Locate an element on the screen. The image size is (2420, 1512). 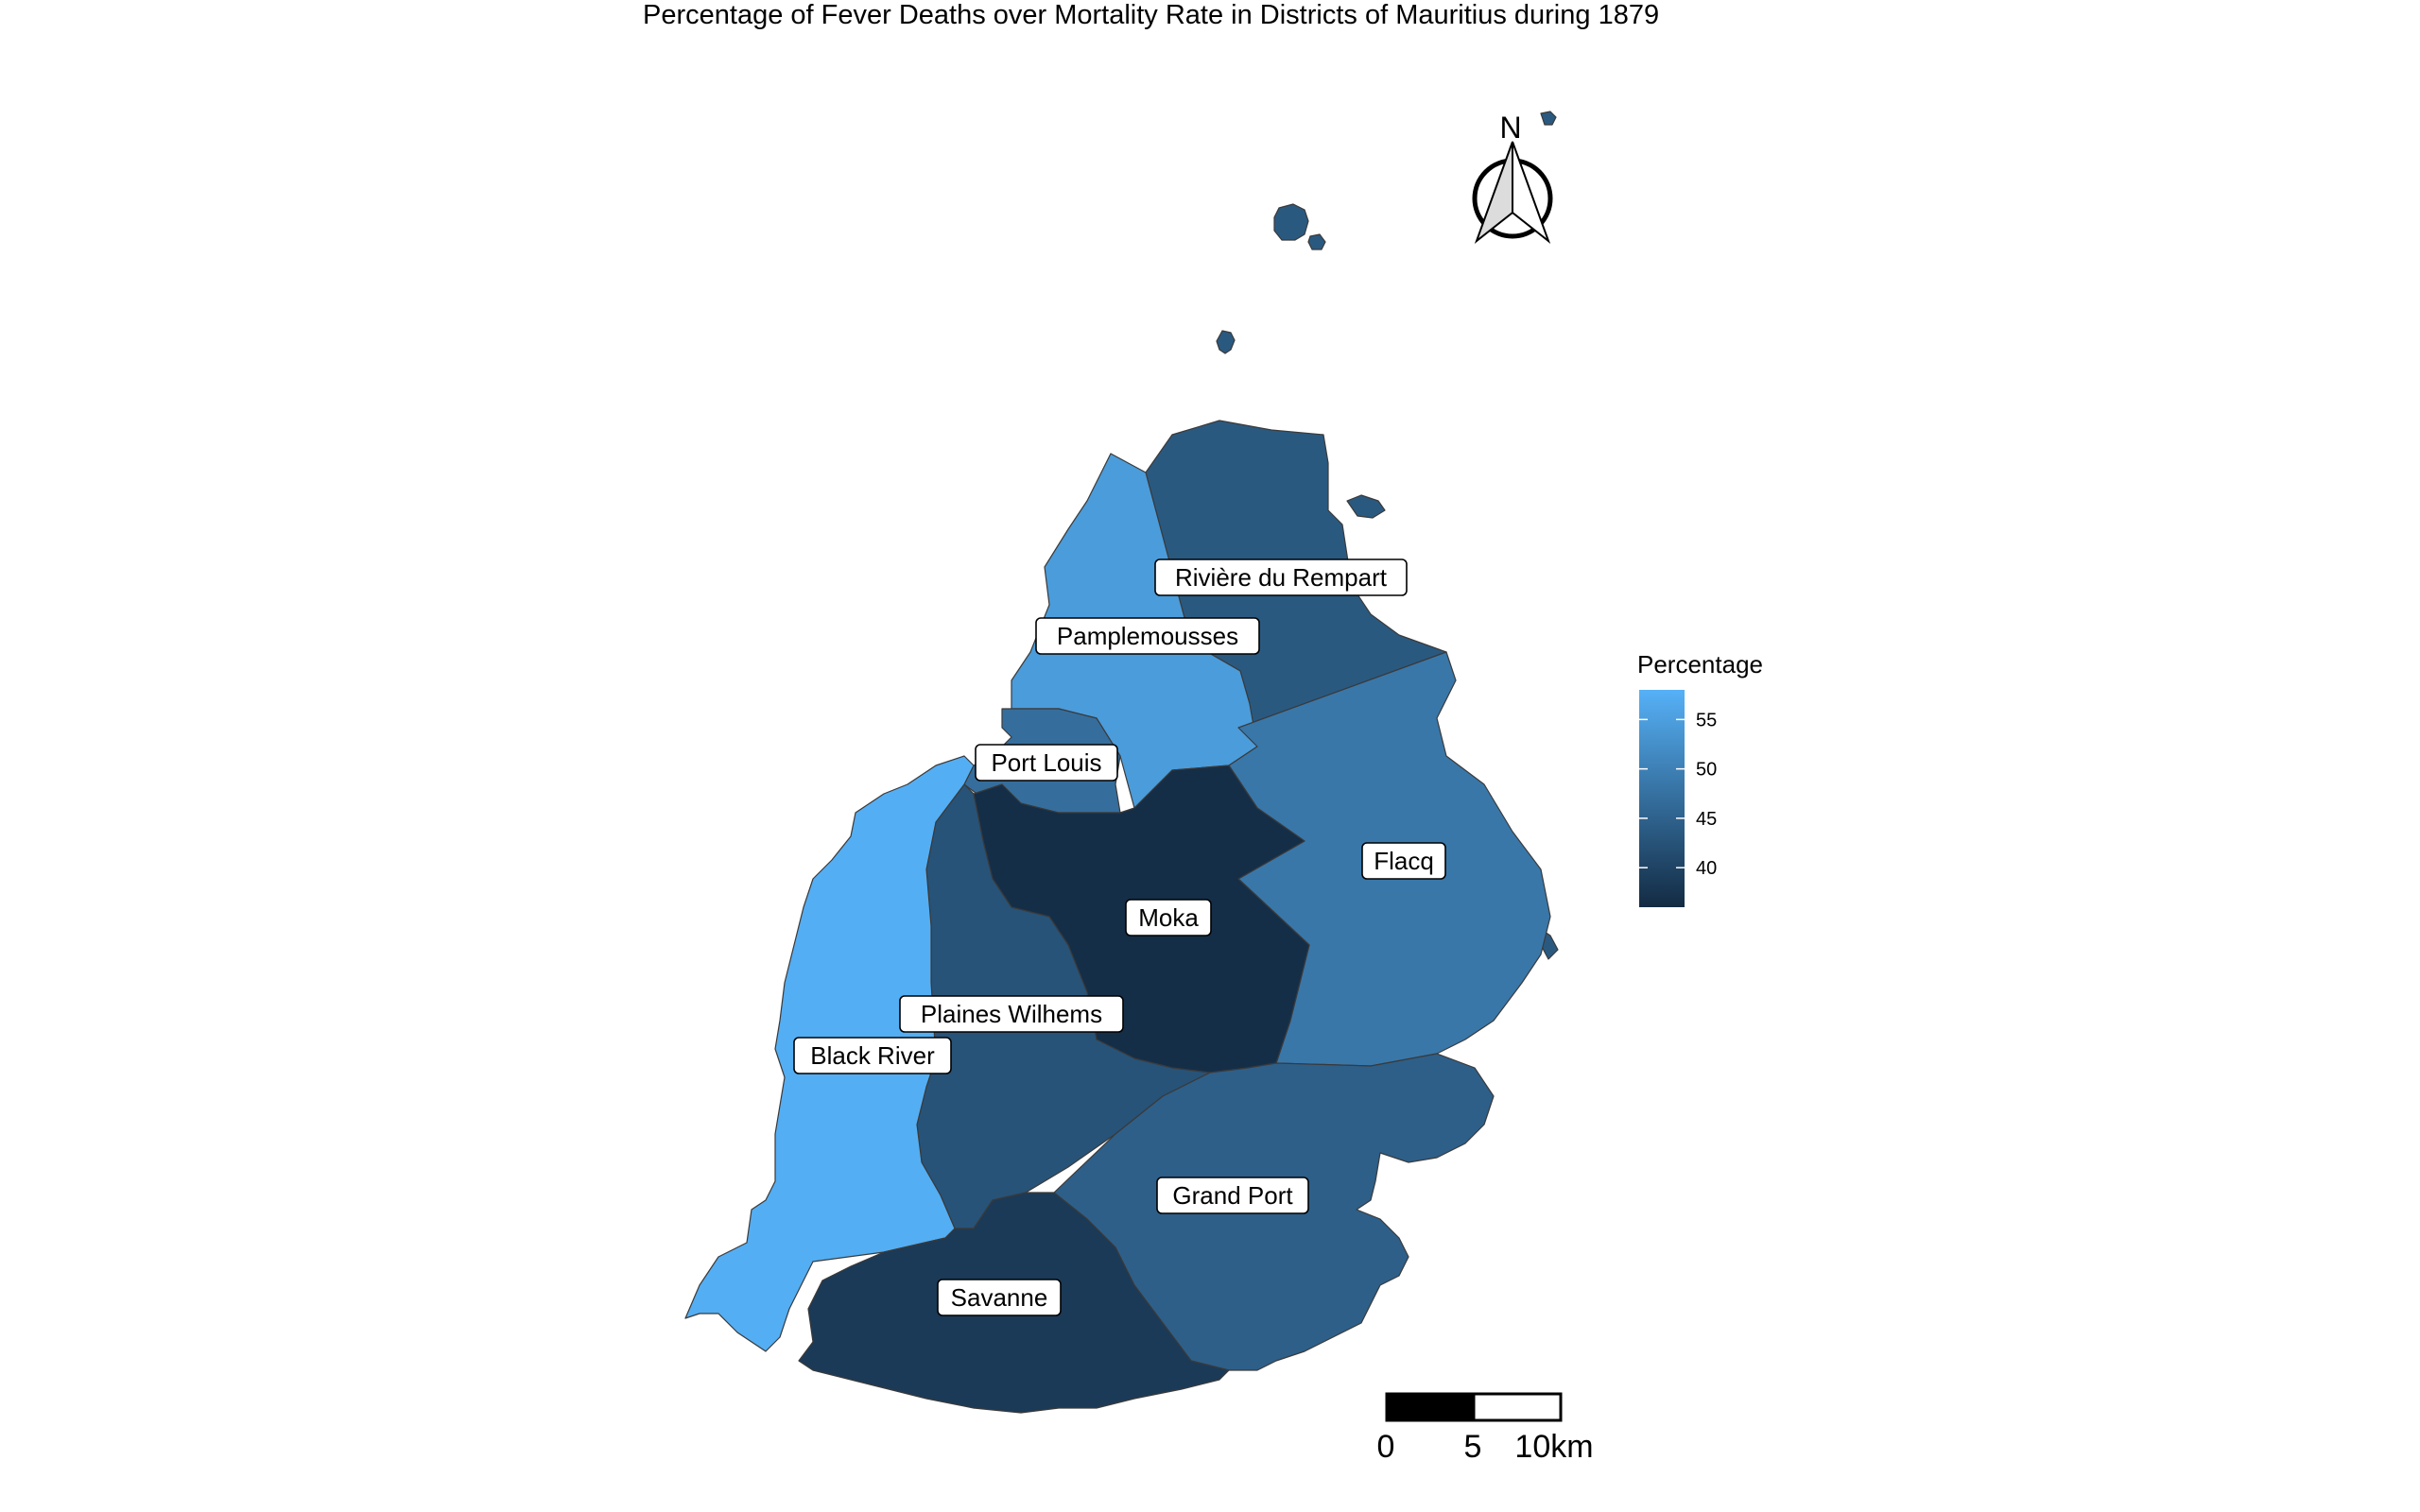
legend-tick-label: 50 is located at coordinates (1706, 770).